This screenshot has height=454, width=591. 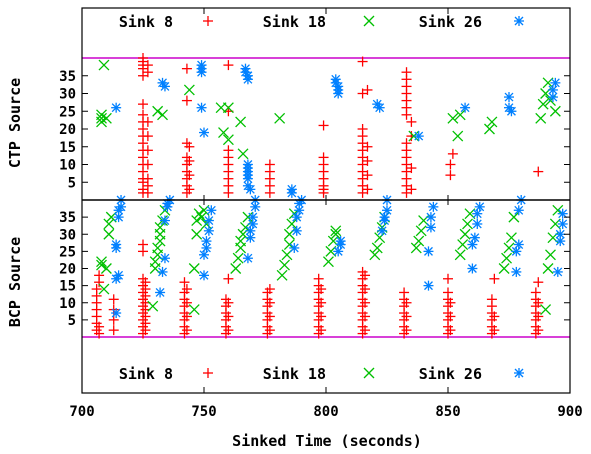 What do you see at coordinates (67, 130) in the screenshot?
I see `ctp-ytick-label-20: 20` at bounding box center [67, 130].